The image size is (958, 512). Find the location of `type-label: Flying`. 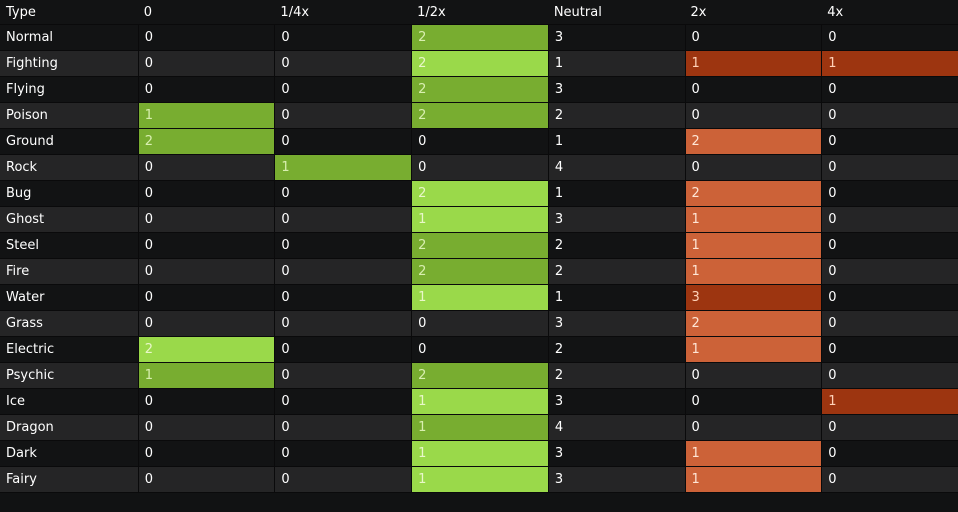

type-label: Flying is located at coordinates (69, 90).